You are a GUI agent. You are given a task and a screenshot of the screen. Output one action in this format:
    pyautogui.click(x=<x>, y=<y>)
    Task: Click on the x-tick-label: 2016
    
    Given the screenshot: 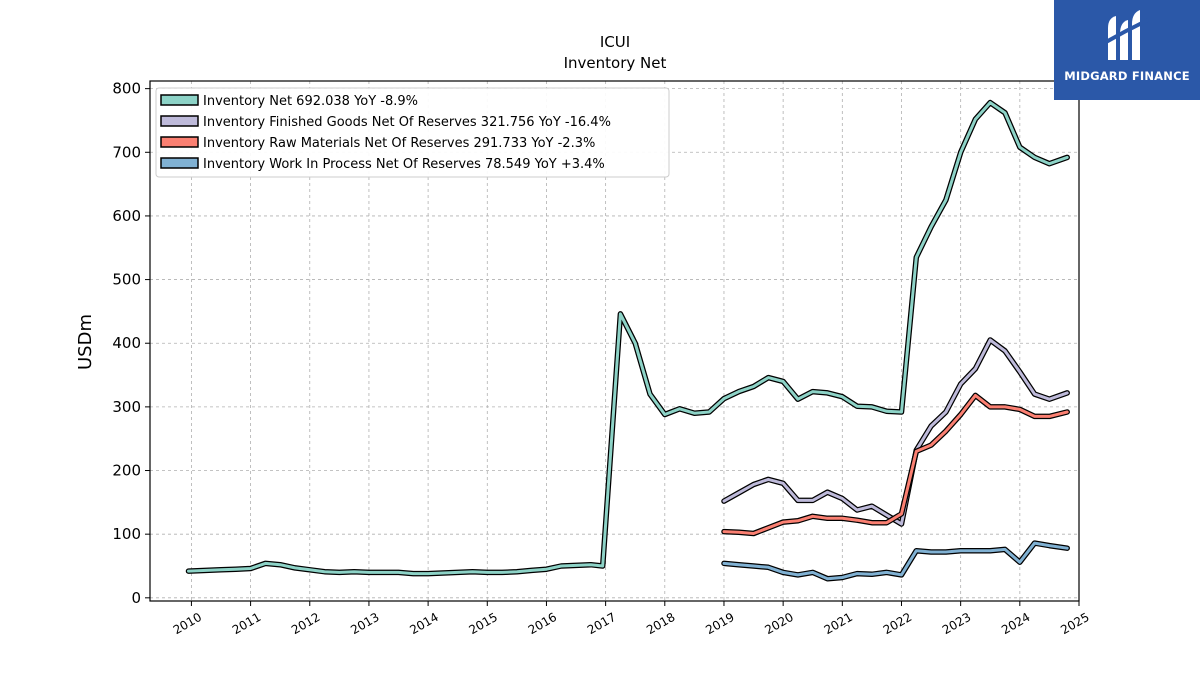 What is the action you would take?
    pyautogui.click(x=542, y=623)
    